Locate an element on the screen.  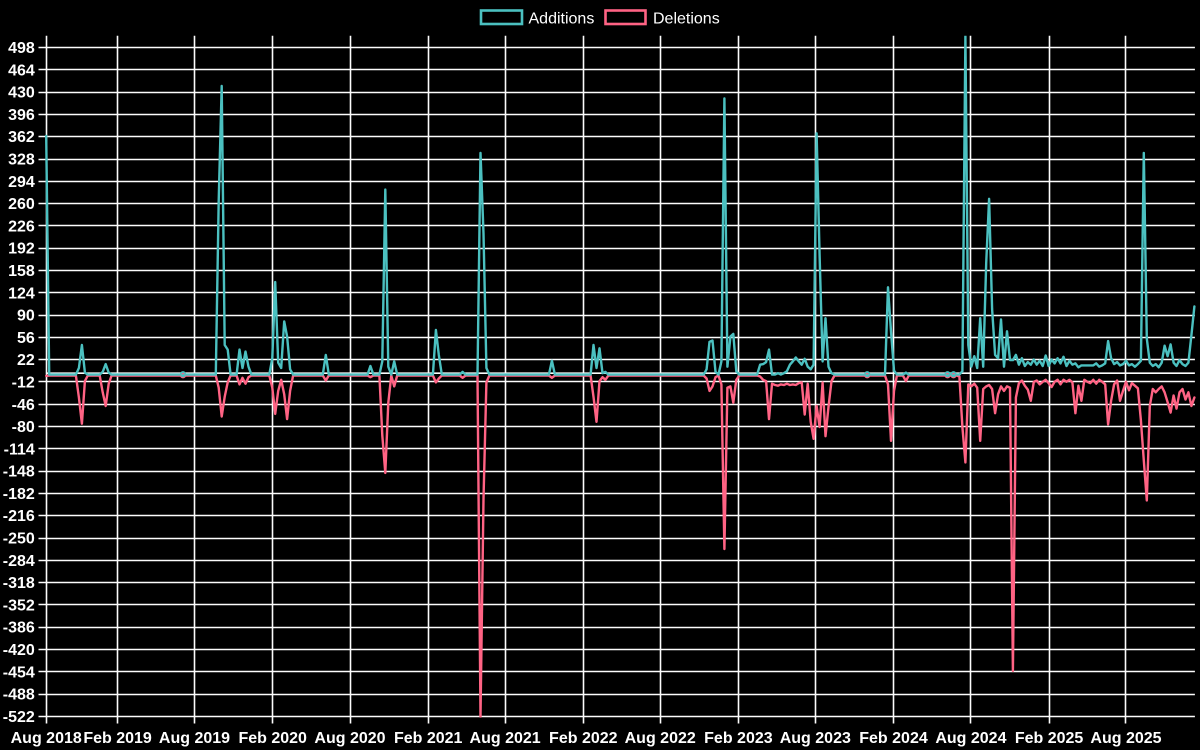
svg-text: 226 is located at coordinates (21, 226).